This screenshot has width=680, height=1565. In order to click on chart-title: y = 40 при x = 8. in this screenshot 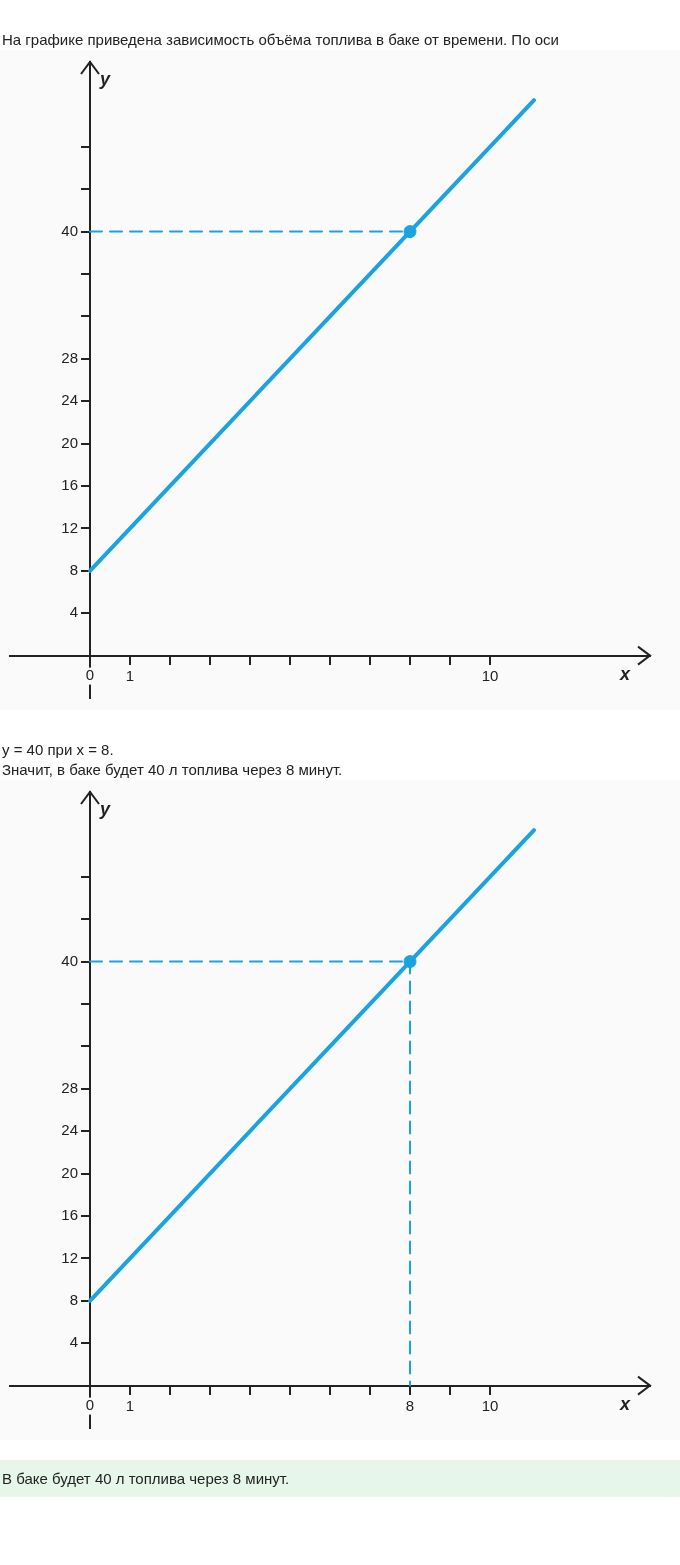, I will do `click(58, 750)`.